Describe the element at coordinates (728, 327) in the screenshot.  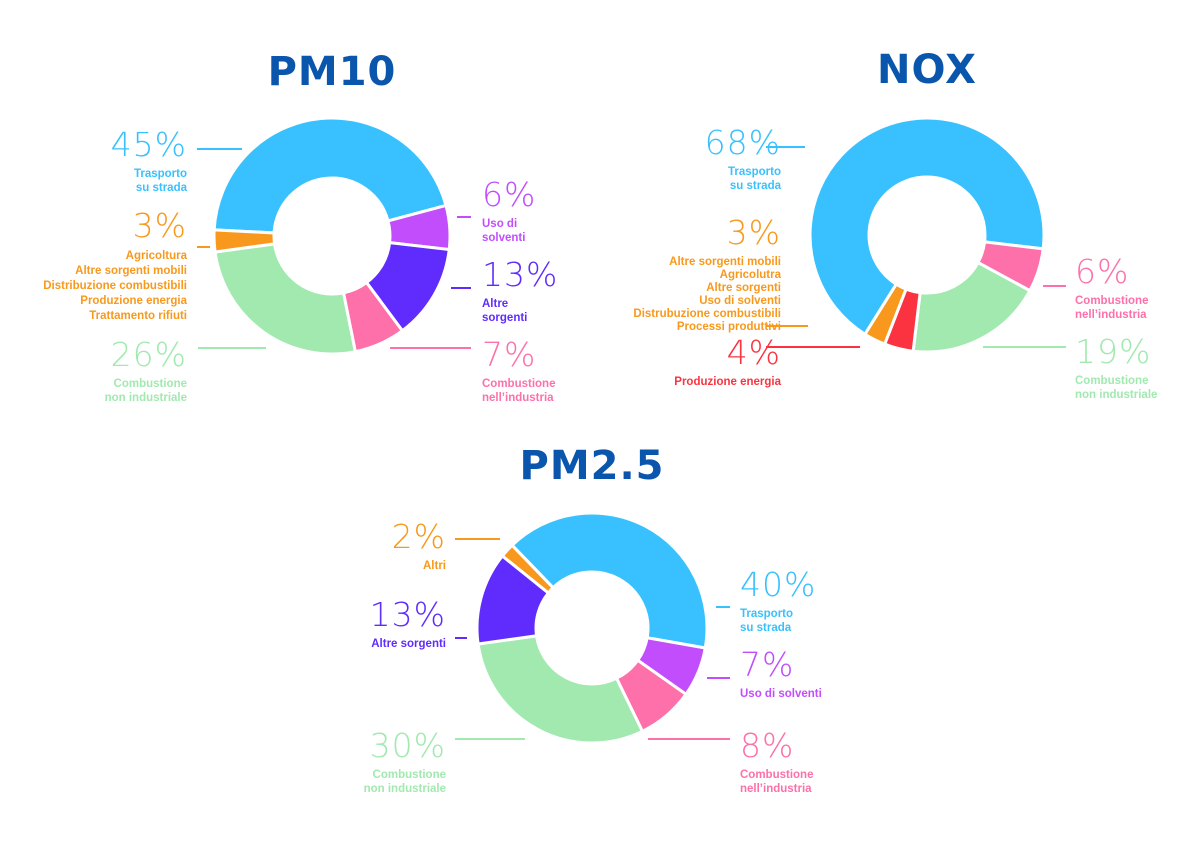
I see `category-label: Processi produttivi` at that location.